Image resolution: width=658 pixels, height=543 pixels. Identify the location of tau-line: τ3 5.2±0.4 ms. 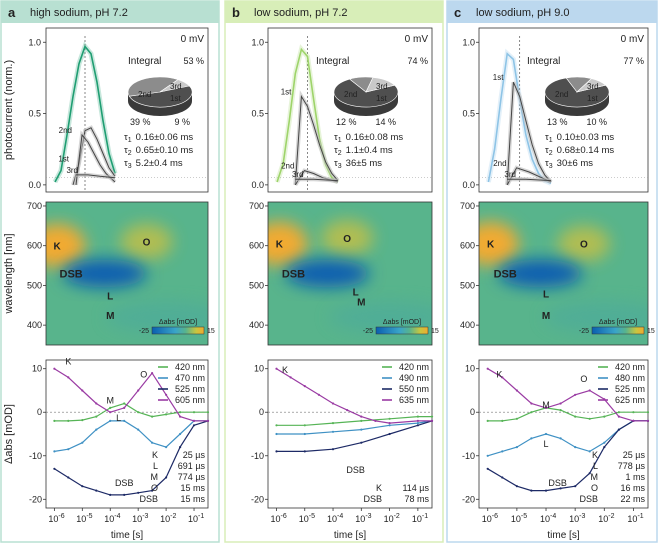
(153, 164).